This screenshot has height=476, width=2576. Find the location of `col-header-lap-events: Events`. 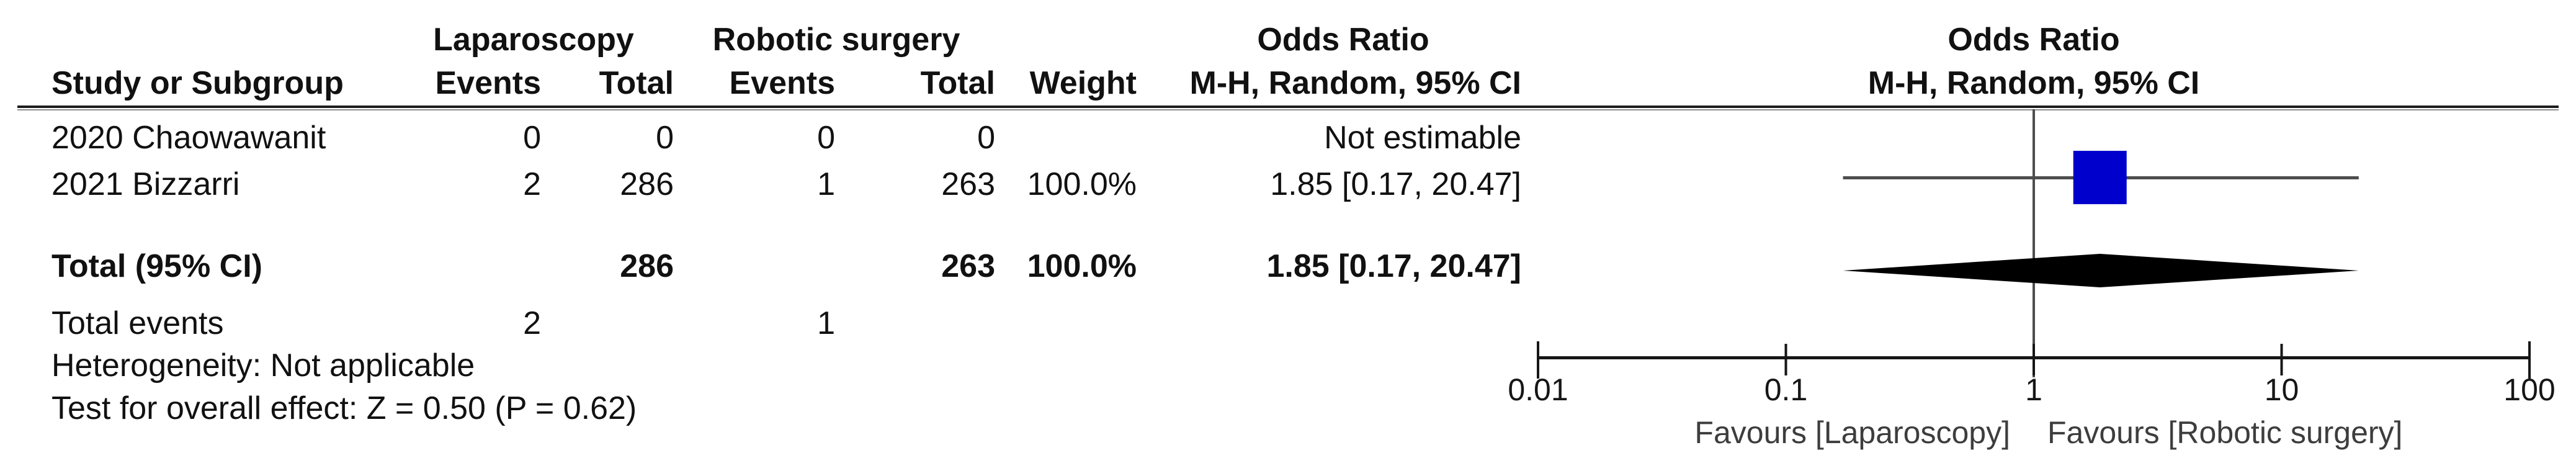

col-header-lap-events: Events is located at coordinates (488, 83).